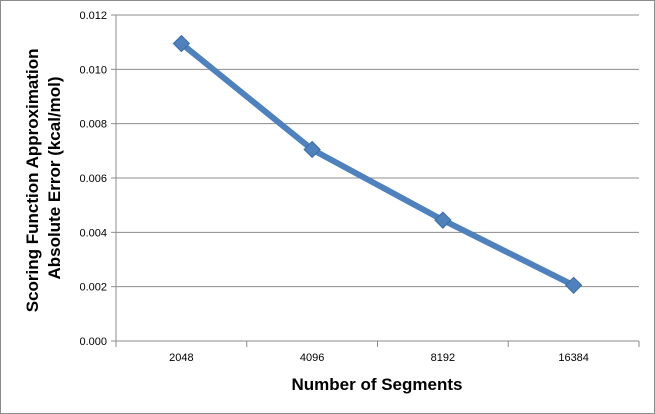 The height and width of the screenshot is (414, 655). I want to click on y-tick-label: 0.004, so click(93, 233).